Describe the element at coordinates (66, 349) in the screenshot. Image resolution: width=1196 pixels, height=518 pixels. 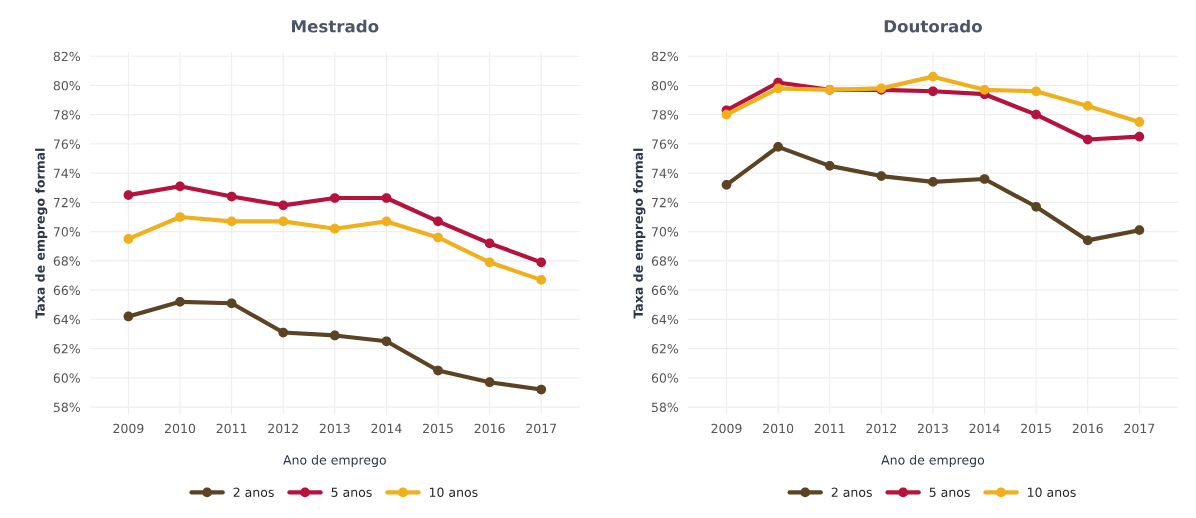
I see `y-tick-label: 62%` at that location.